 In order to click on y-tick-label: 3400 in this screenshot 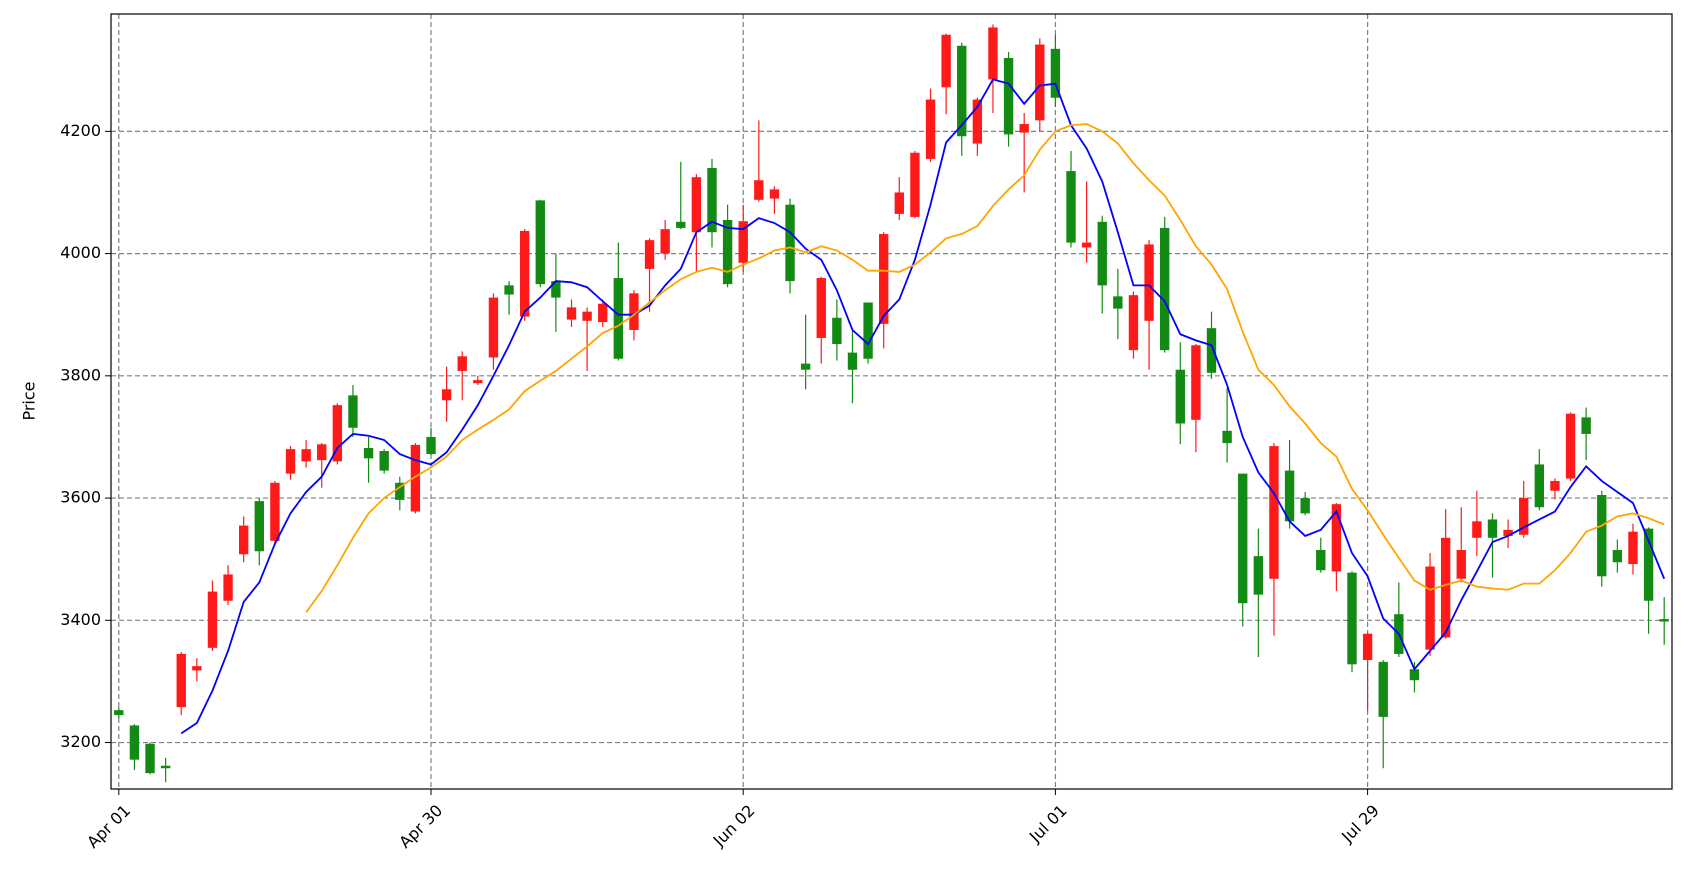, I will do `click(80, 619)`.